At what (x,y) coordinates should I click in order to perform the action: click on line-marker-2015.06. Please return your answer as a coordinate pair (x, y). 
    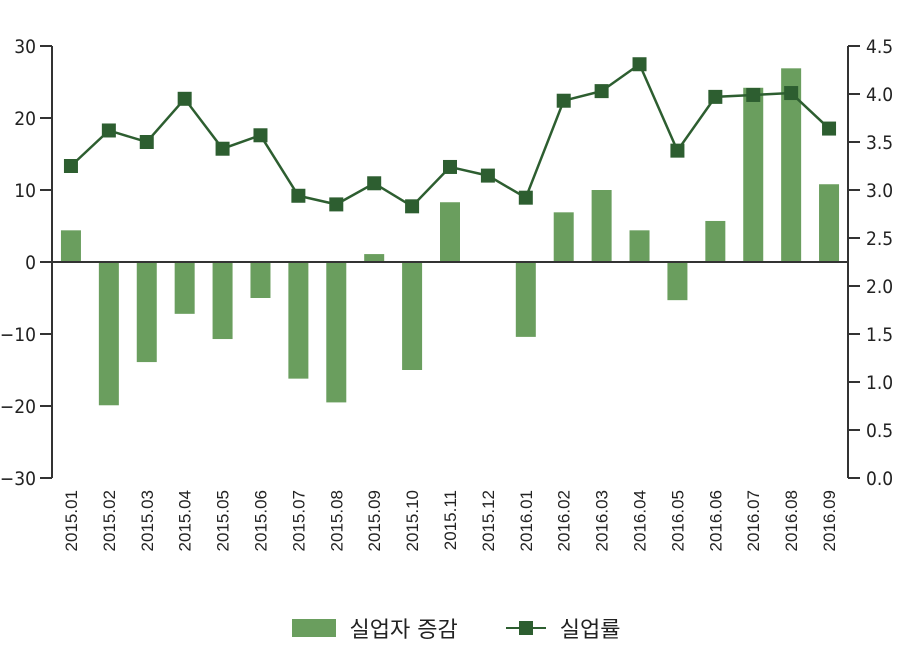
    Looking at the image, I should click on (260, 135).